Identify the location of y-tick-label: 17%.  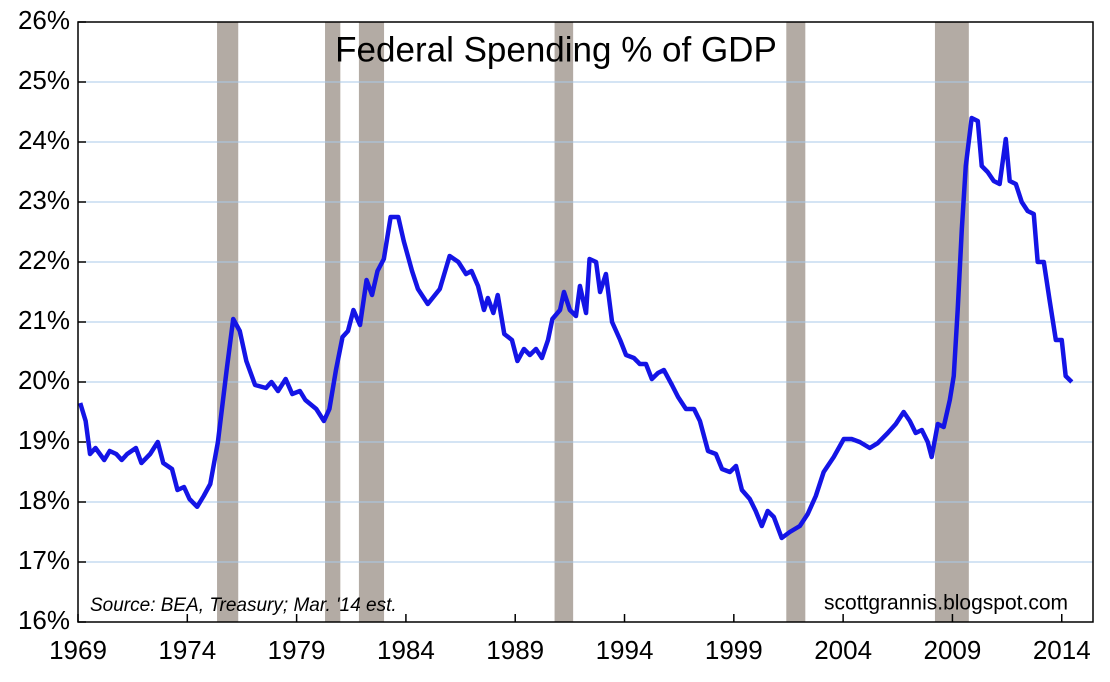
(44, 560).